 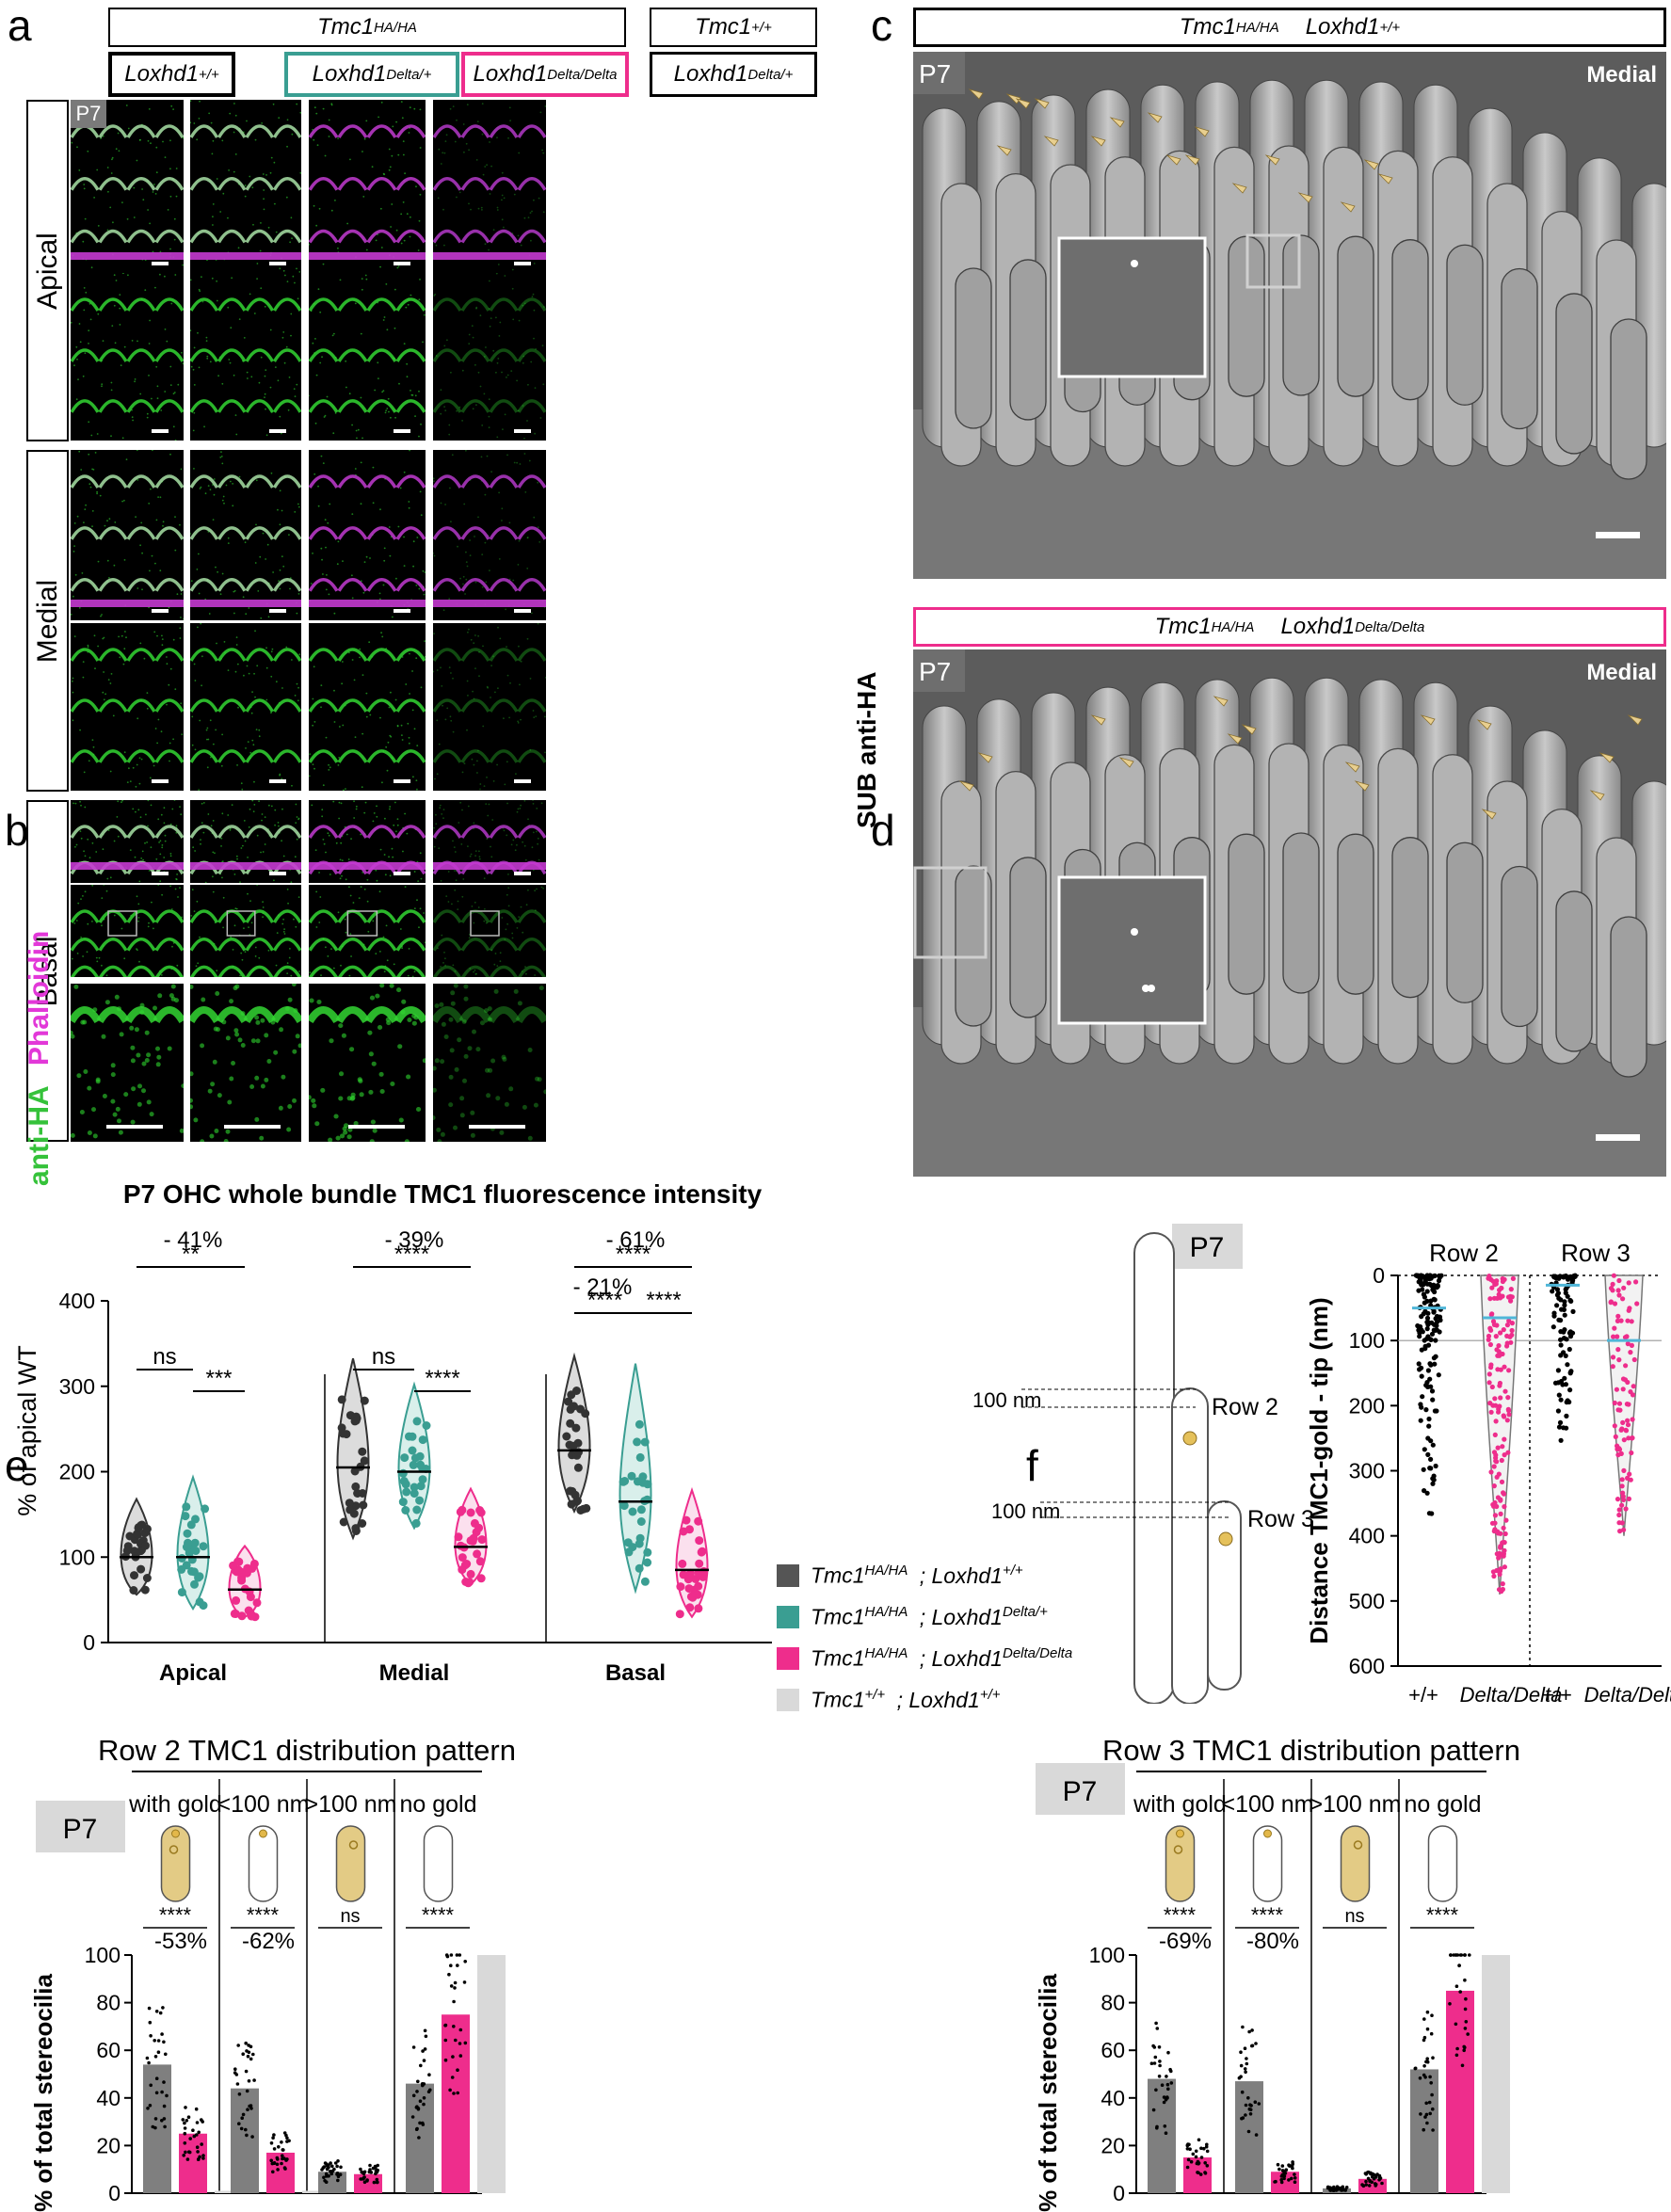 What do you see at coordinates (193, 1673) in the screenshot?
I see `b-group-label: Apical` at bounding box center [193, 1673].